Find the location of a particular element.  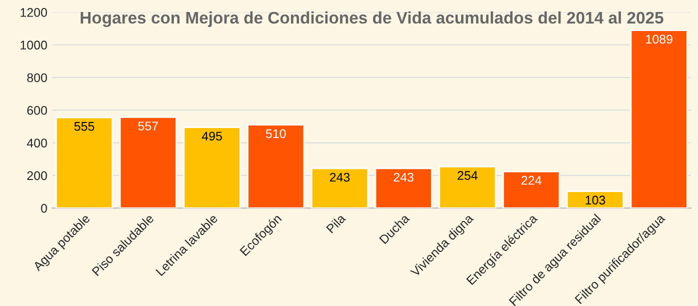

data-label: 557 is located at coordinates (148, 126).